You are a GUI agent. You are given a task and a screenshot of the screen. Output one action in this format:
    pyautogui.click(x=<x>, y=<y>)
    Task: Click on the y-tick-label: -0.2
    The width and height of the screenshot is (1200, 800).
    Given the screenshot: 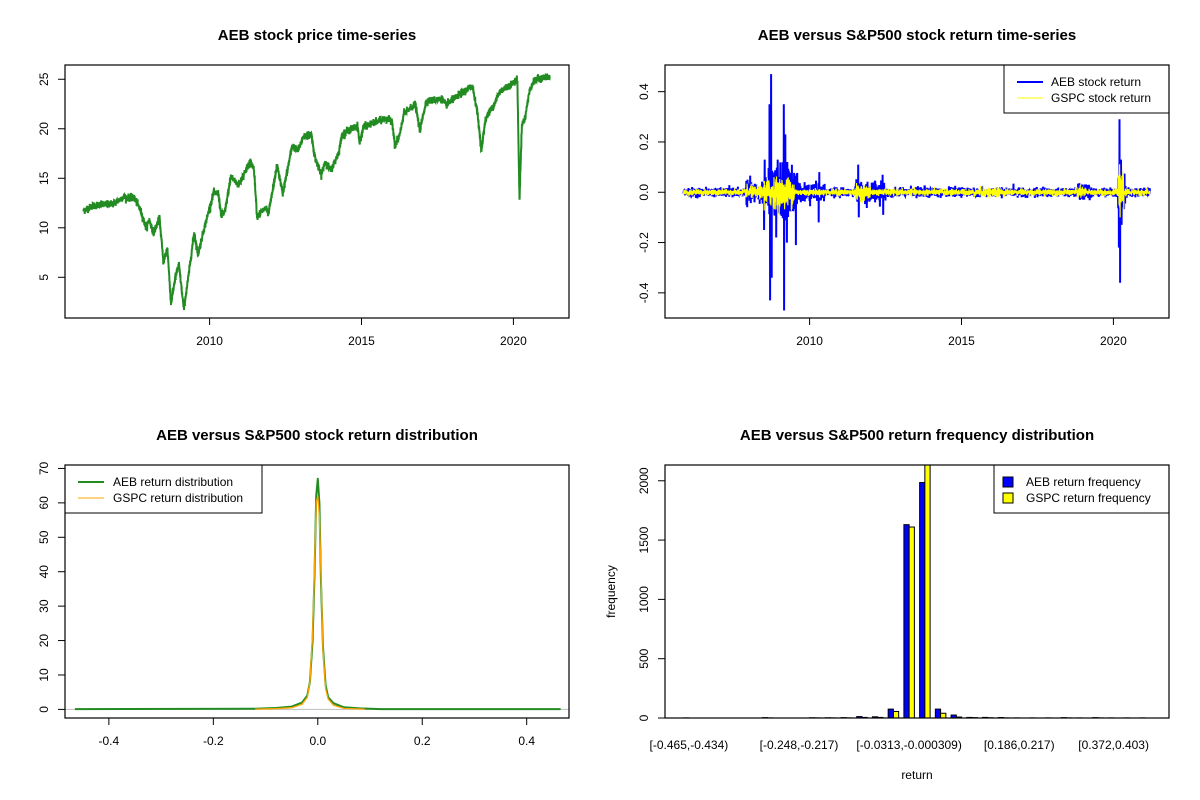 What is the action you would take?
    pyautogui.click(x=644, y=242)
    